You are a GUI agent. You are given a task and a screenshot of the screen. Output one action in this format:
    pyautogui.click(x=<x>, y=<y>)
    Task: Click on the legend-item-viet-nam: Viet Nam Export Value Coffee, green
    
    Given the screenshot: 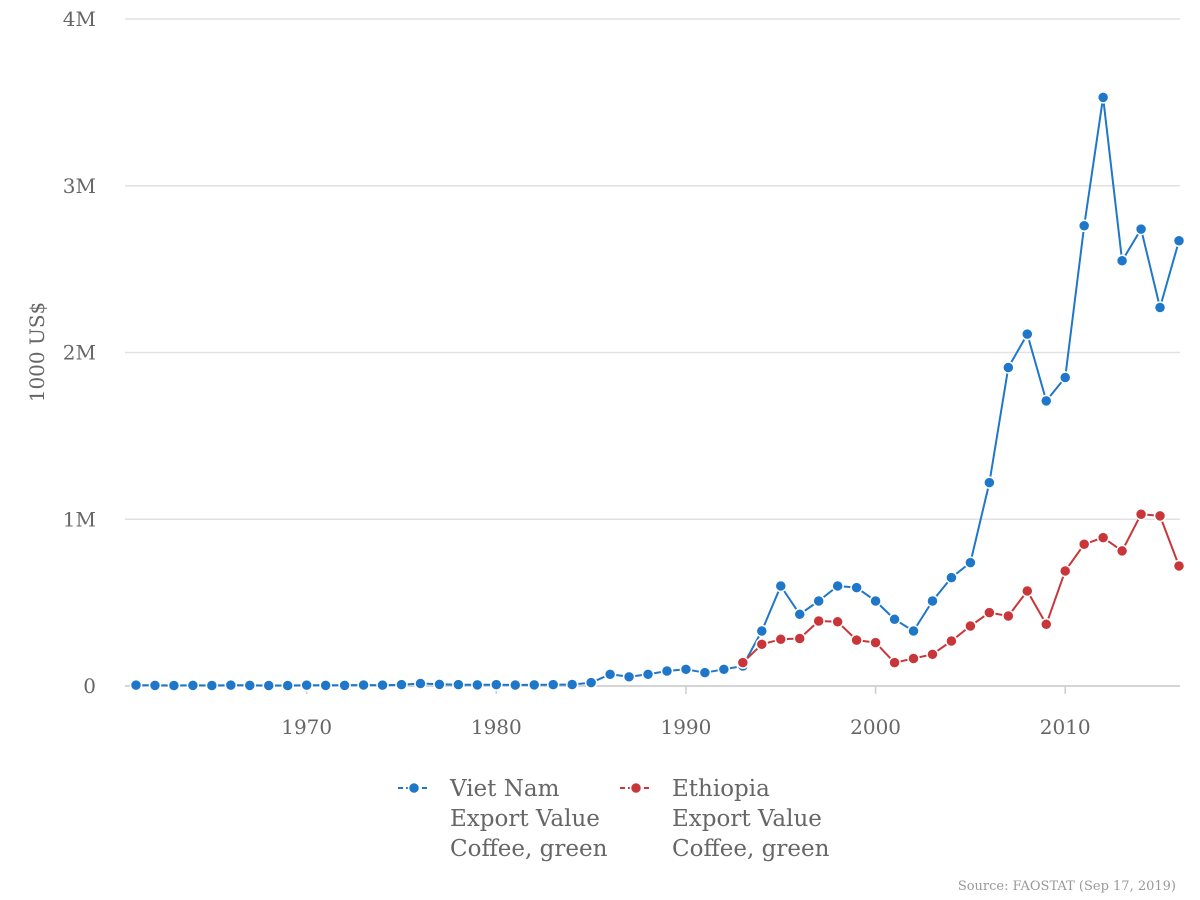 What is the action you would take?
    pyautogui.click(x=503, y=819)
    